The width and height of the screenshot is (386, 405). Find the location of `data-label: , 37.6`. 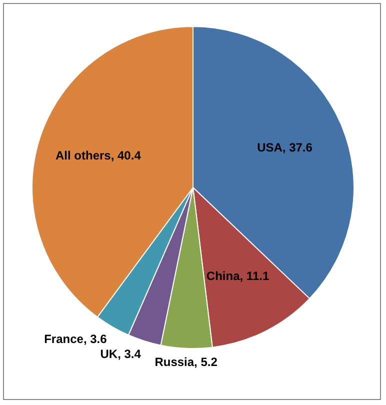

data-label: , 37.6 is located at coordinates (297, 147).